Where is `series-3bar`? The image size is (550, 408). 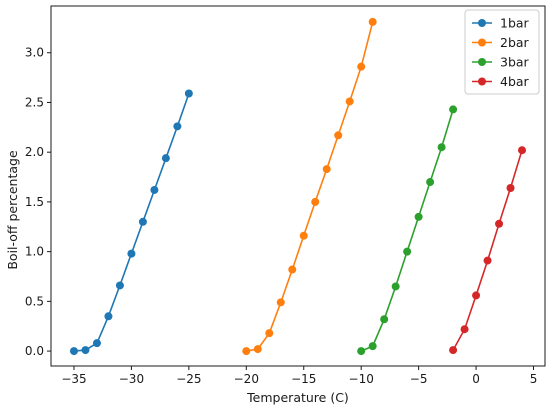 series-3bar is located at coordinates (407, 230).